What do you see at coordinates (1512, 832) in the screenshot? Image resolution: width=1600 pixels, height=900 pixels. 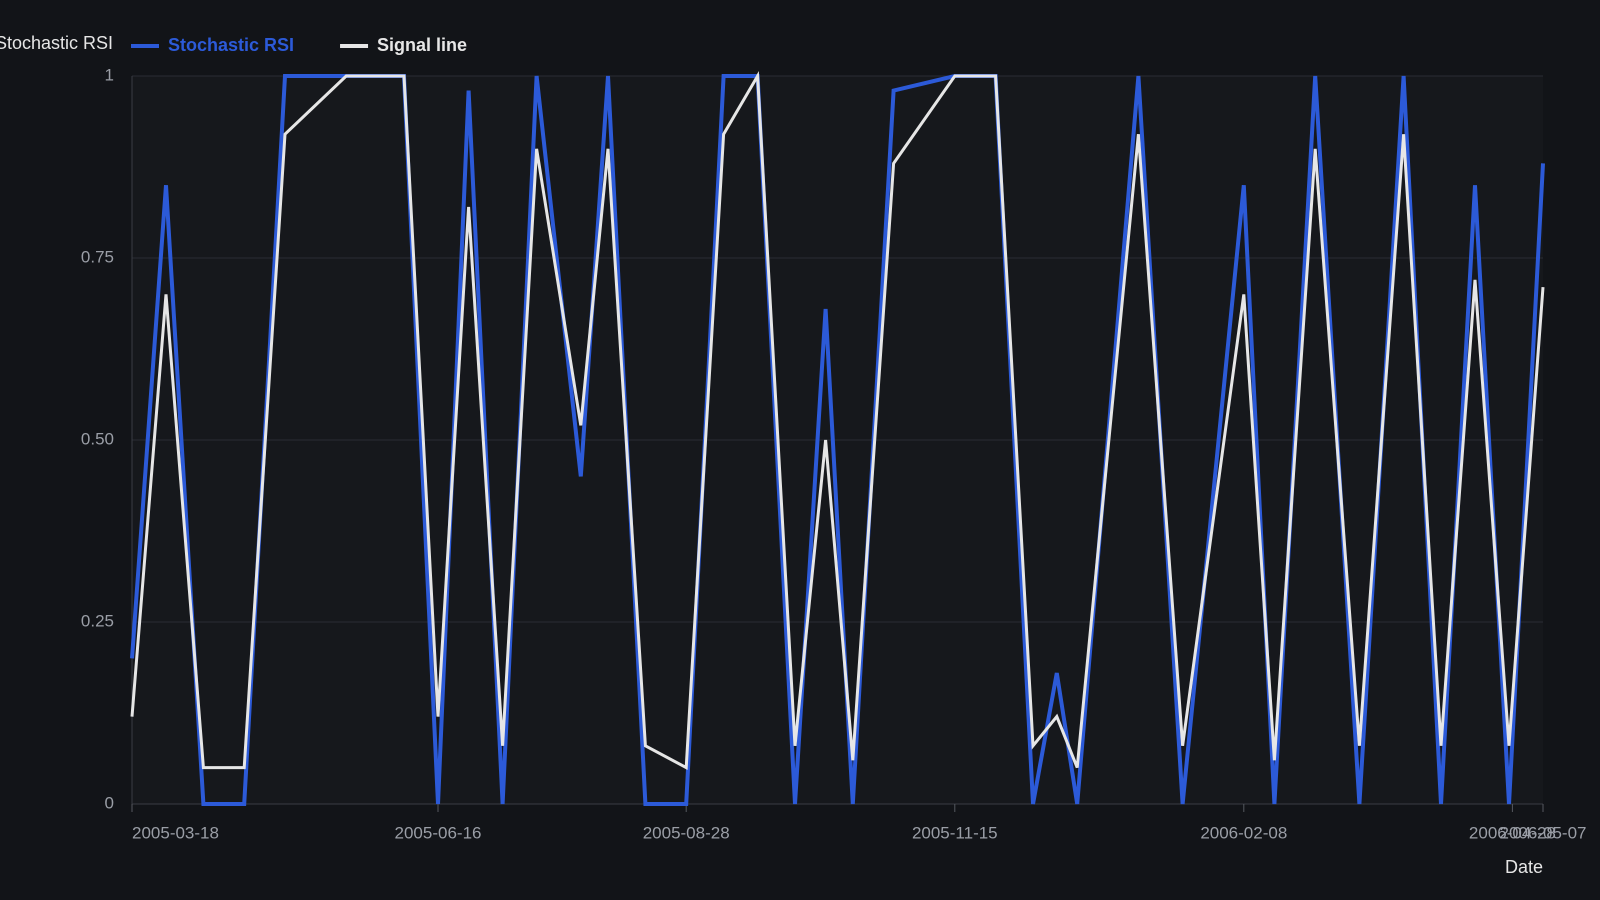 I see `x-tick-label: 2006-04-28` at bounding box center [1512, 832].